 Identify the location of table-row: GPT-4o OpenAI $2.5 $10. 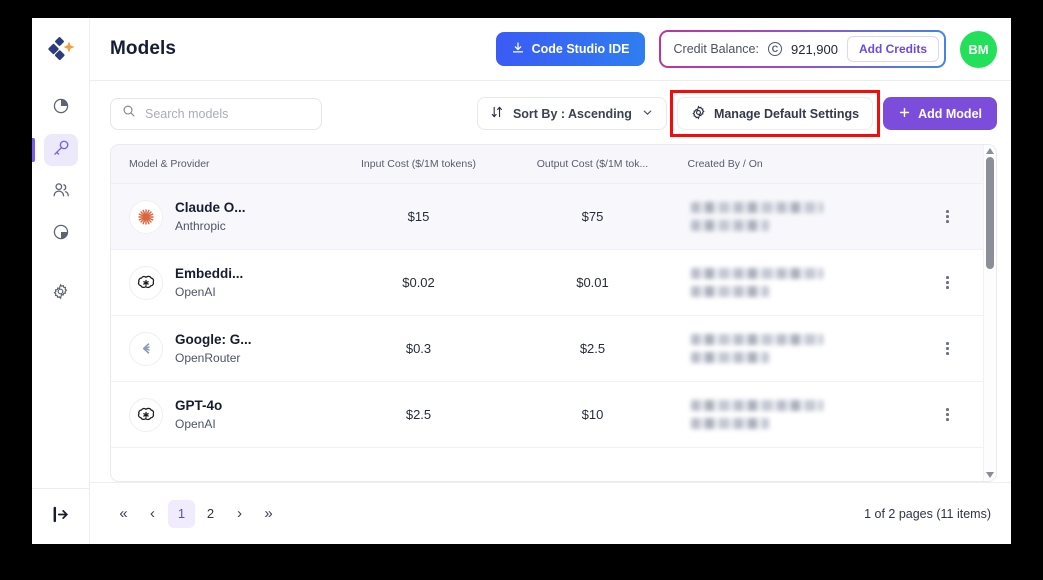
(547, 414).